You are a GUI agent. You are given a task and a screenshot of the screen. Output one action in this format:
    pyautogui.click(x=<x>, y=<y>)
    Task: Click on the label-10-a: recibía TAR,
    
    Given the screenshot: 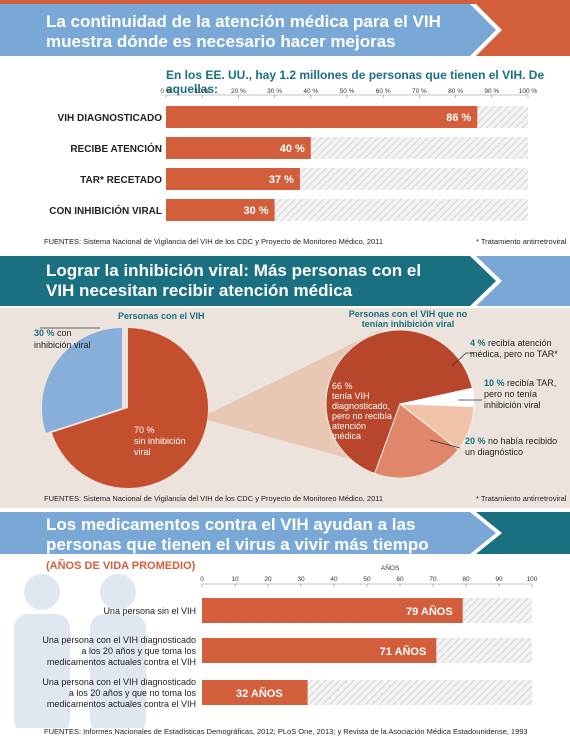 What is the action you would take?
    pyautogui.click(x=532, y=383)
    